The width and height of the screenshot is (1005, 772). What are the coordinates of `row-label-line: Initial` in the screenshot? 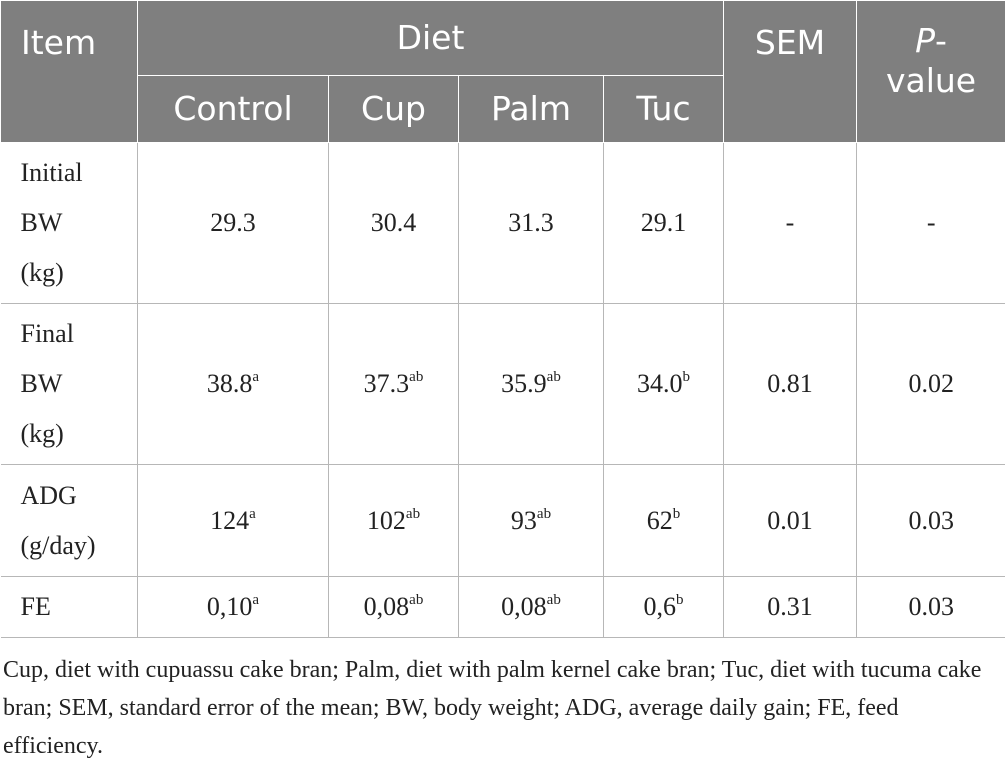 It's located at (51, 172).